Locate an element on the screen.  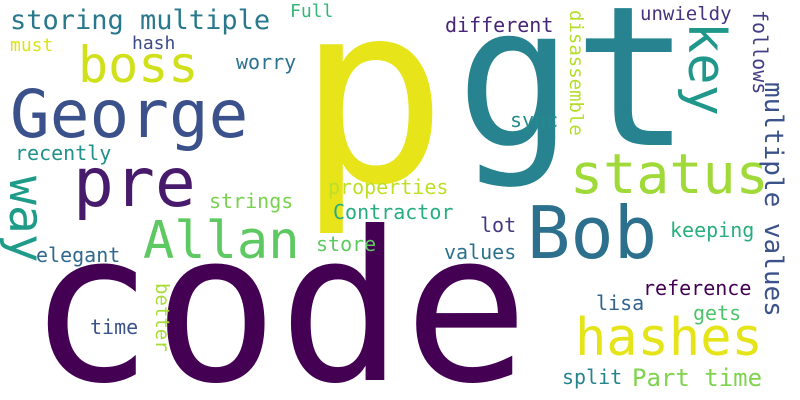
word-full: Full is located at coordinates (312, 11).